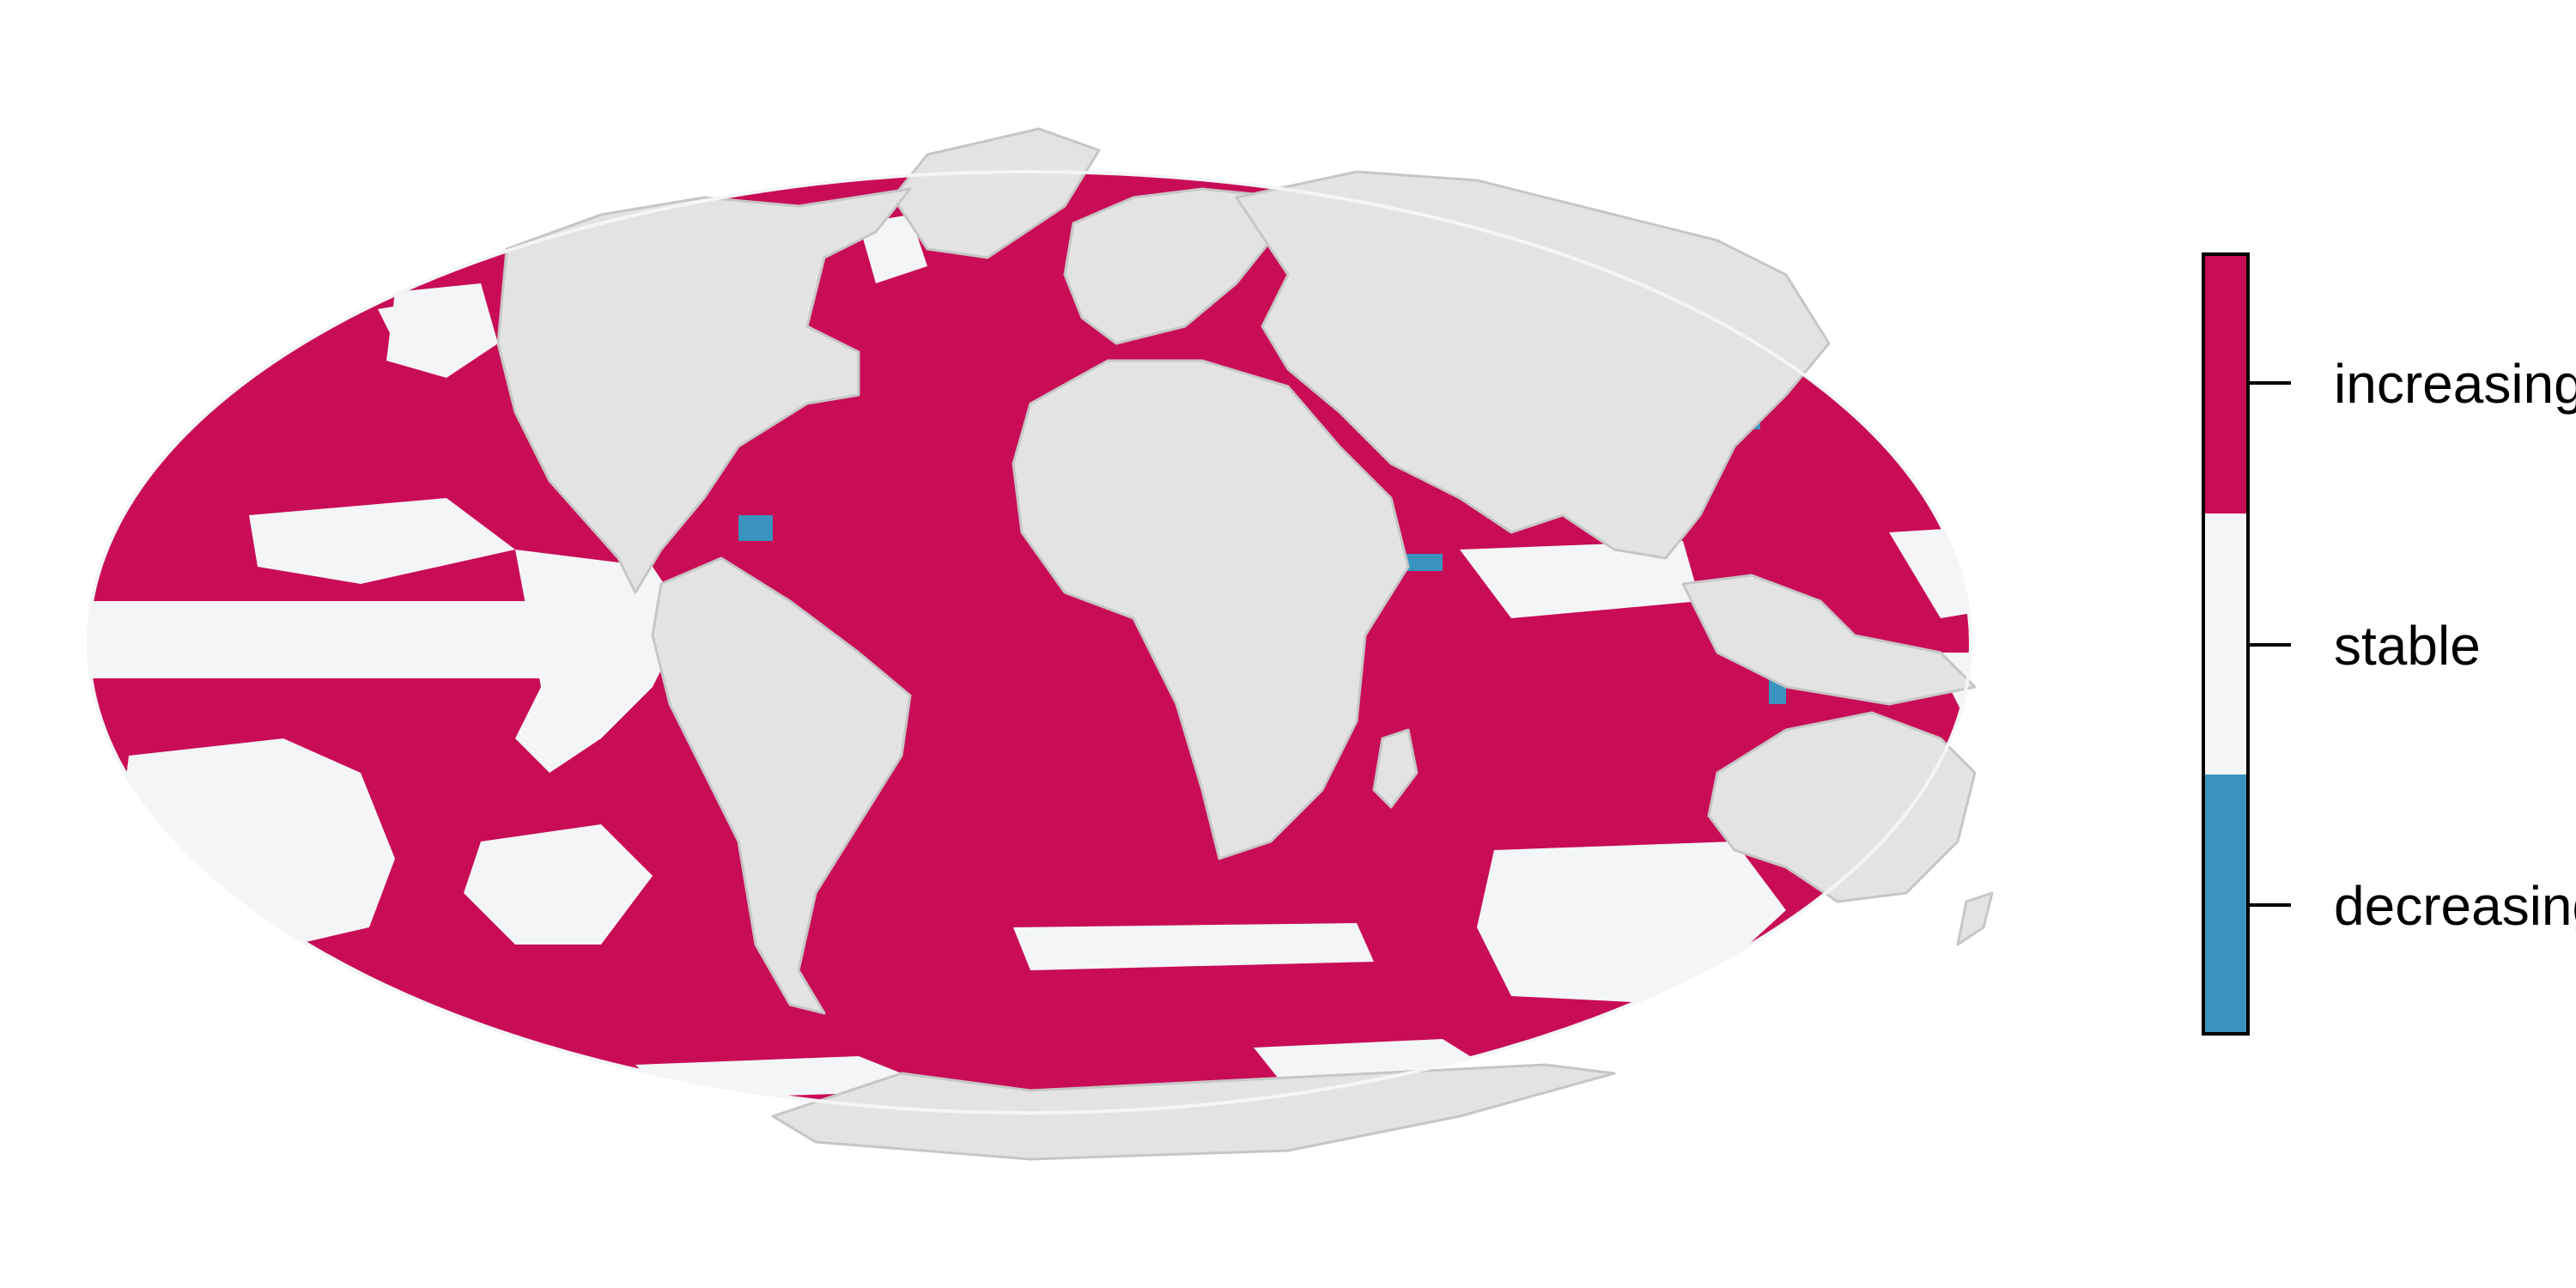  What do you see at coordinates (1975, 918) in the screenshot?
I see `land-new-zealand` at bounding box center [1975, 918].